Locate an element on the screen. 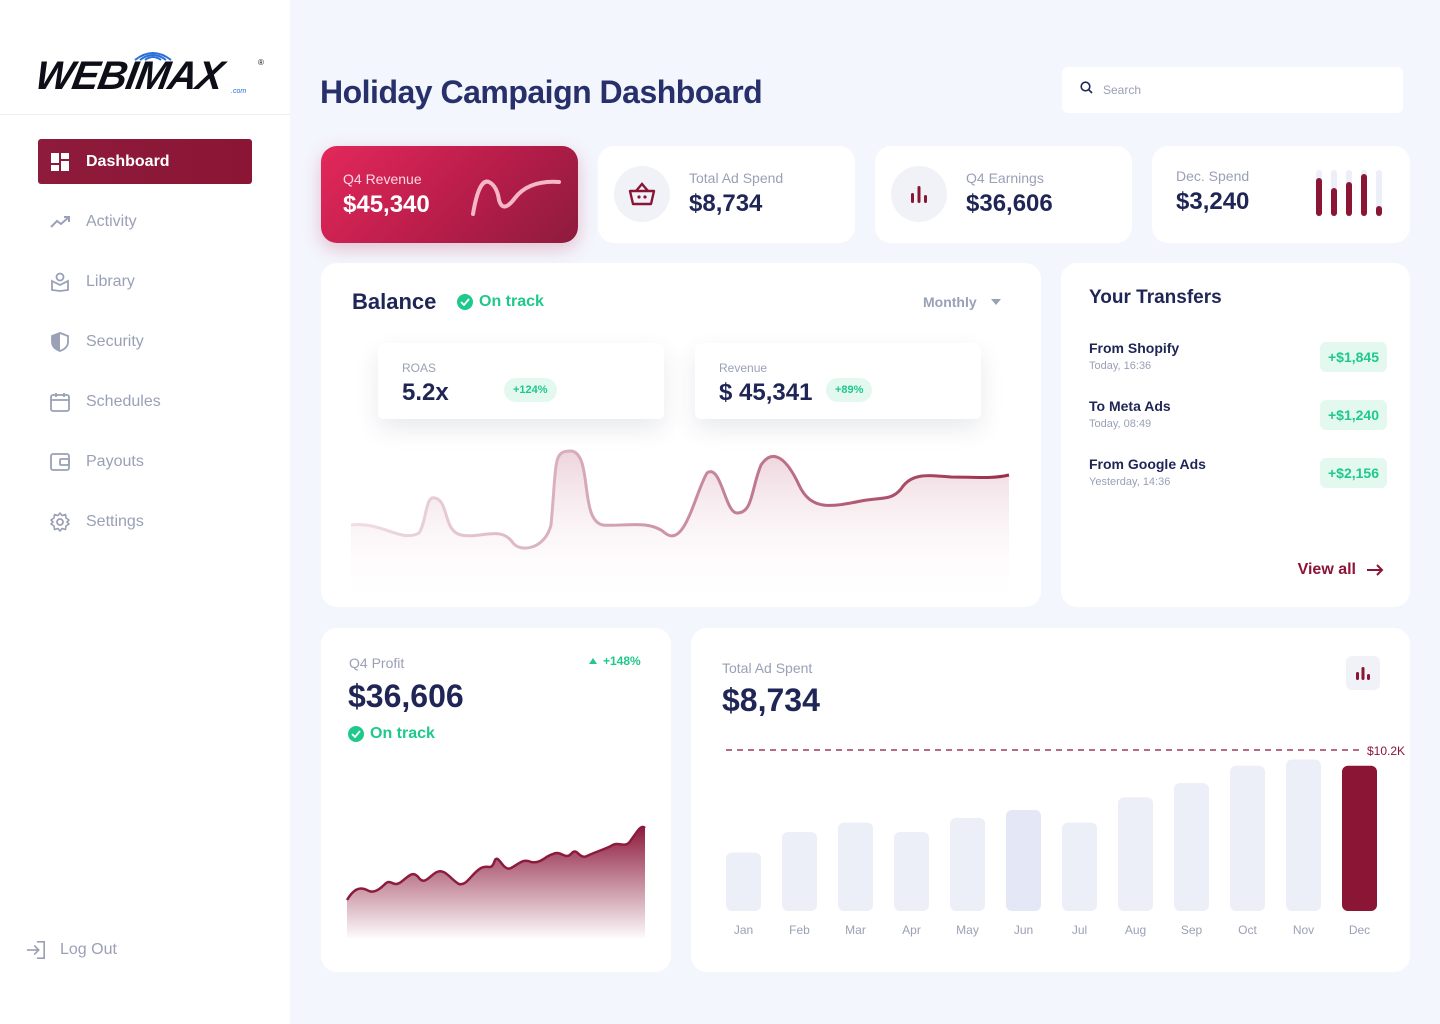 This screenshot has height=1024, width=1440. logo-domain: .com is located at coordinates (239, 91).